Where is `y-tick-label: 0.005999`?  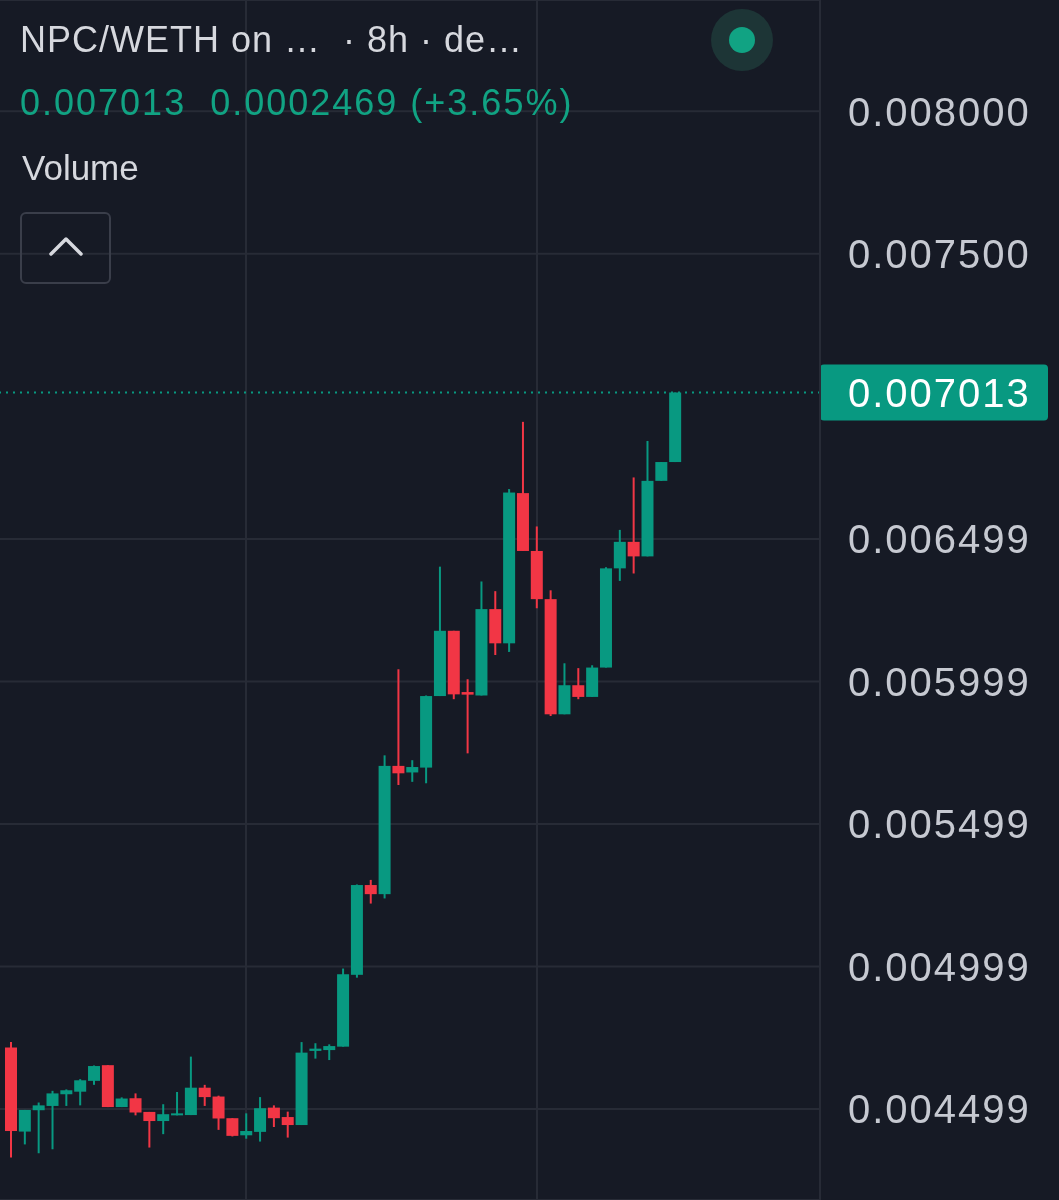 y-tick-label: 0.005999 is located at coordinates (939, 681).